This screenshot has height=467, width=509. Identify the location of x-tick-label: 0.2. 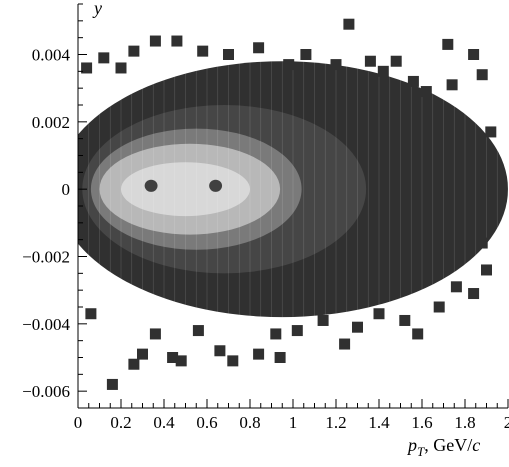
(120, 422).